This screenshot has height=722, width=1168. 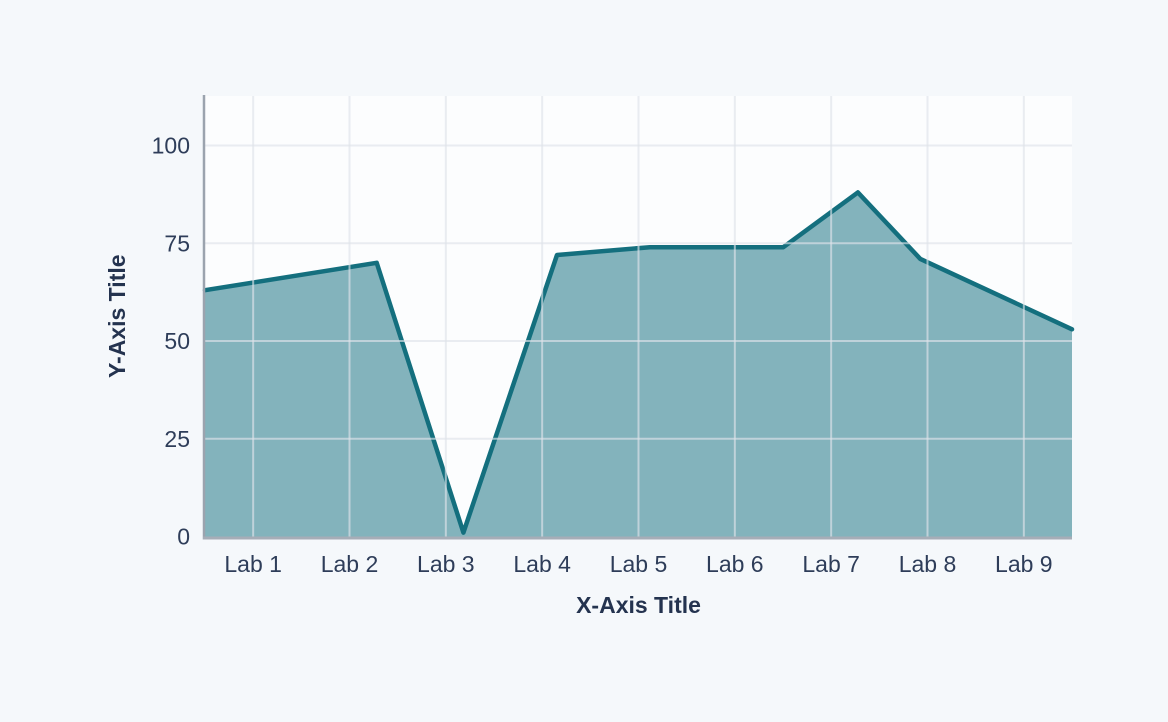 What do you see at coordinates (117, 316) in the screenshot?
I see `y-axis-title: Y-Axis Title` at bounding box center [117, 316].